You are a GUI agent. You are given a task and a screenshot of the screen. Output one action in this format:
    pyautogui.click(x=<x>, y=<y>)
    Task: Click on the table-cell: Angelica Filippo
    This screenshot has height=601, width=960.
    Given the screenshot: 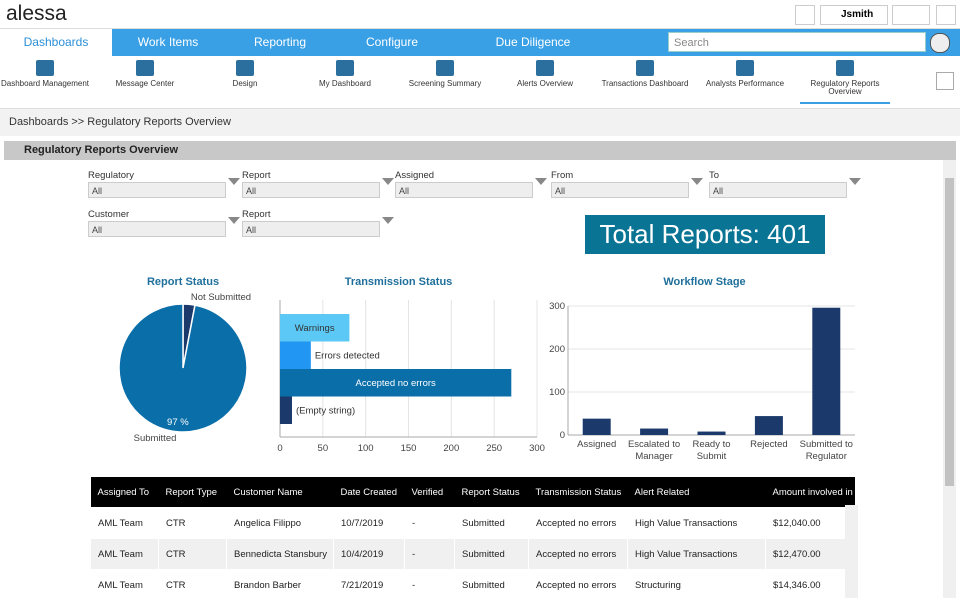 What is the action you would take?
    pyautogui.click(x=280, y=523)
    